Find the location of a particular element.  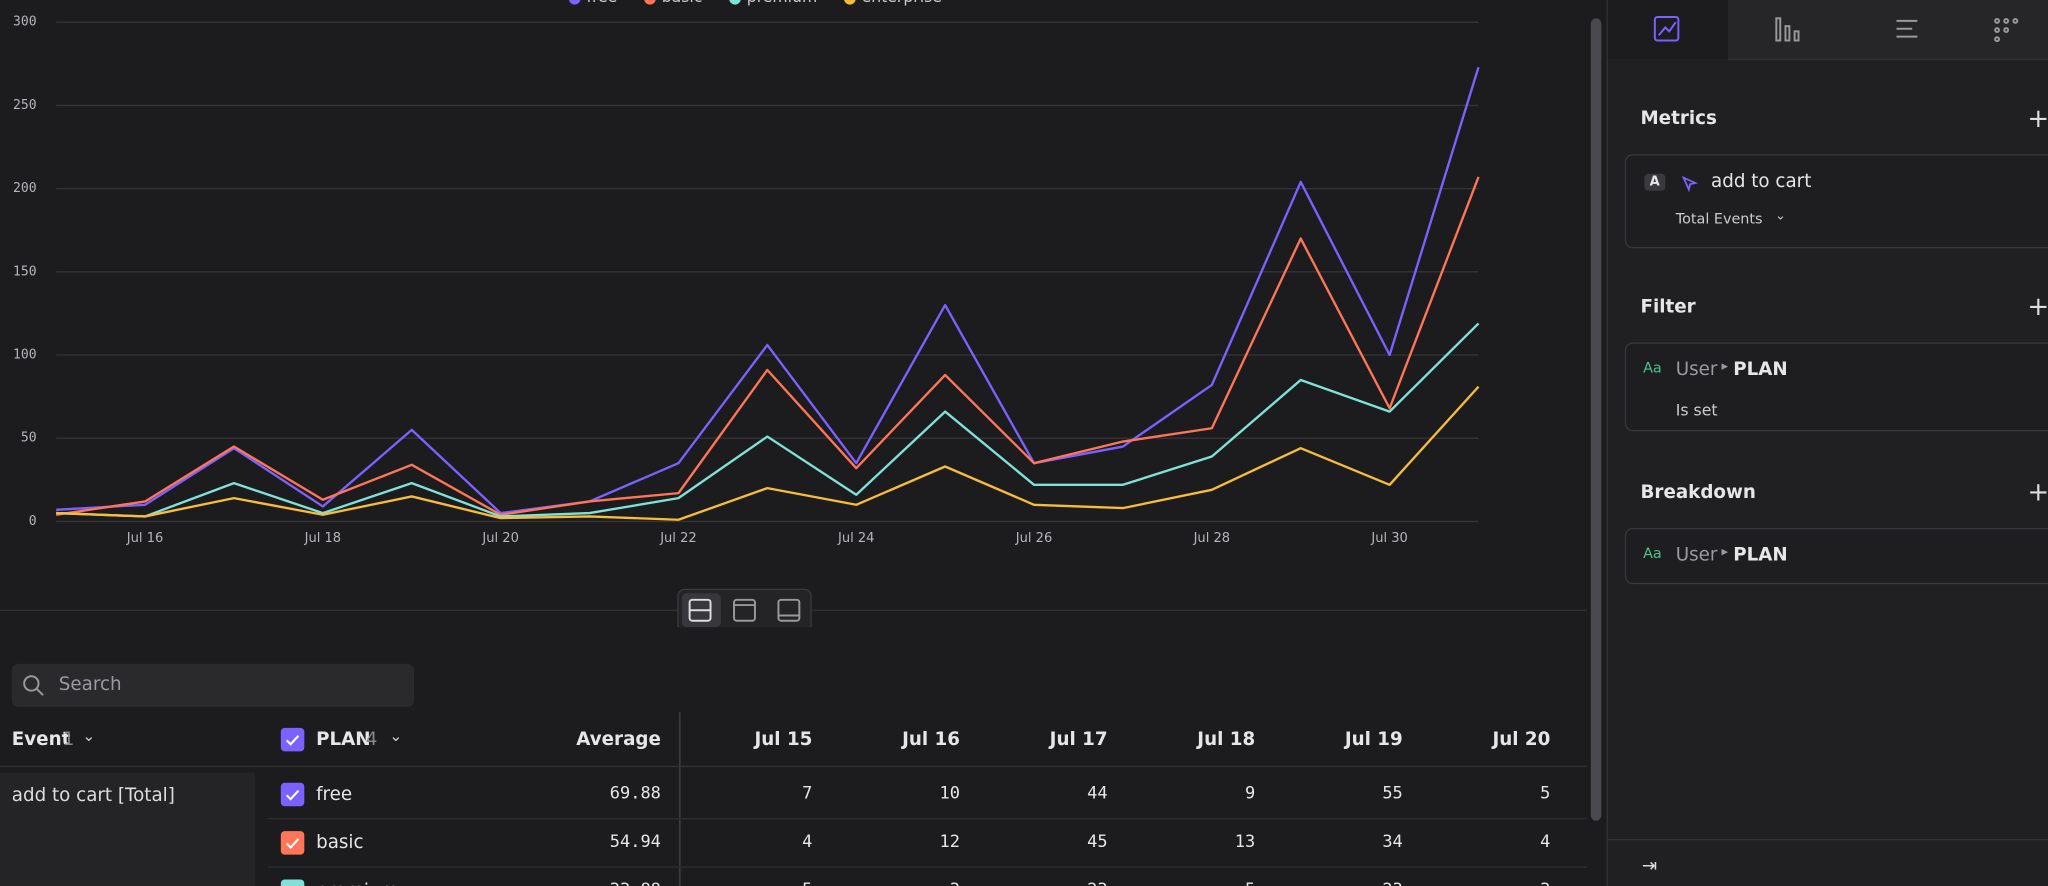

plan-label: basic is located at coordinates (340, 843).